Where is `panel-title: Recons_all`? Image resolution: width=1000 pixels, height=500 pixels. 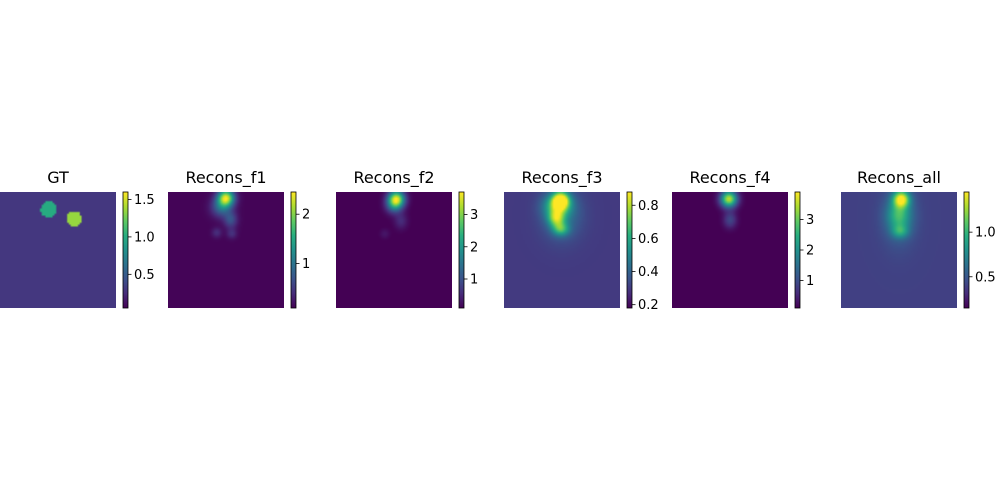
panel-title: Recons_all is located at coordinates (899, 178).